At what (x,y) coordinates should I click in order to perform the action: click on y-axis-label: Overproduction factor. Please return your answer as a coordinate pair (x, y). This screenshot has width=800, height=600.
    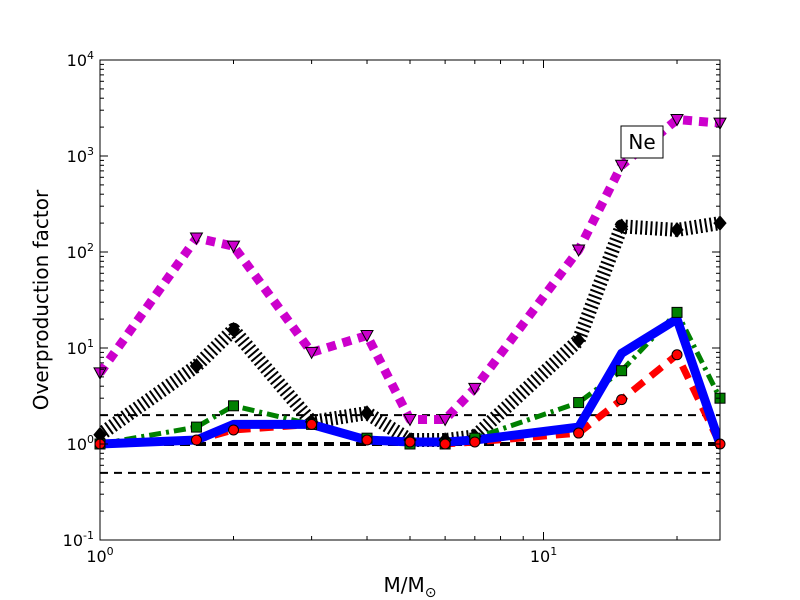
    Looking at the image, I should click on (41, 299).